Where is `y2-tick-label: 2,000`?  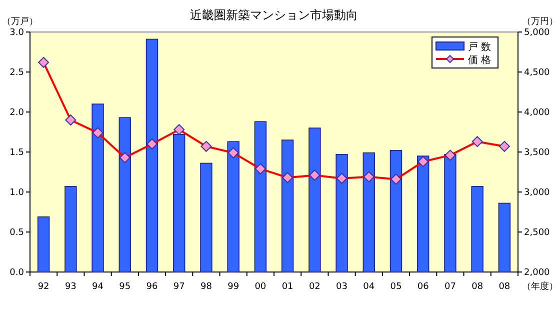
y2-tick-label: 2,000 is located at coordinates (537, 273).